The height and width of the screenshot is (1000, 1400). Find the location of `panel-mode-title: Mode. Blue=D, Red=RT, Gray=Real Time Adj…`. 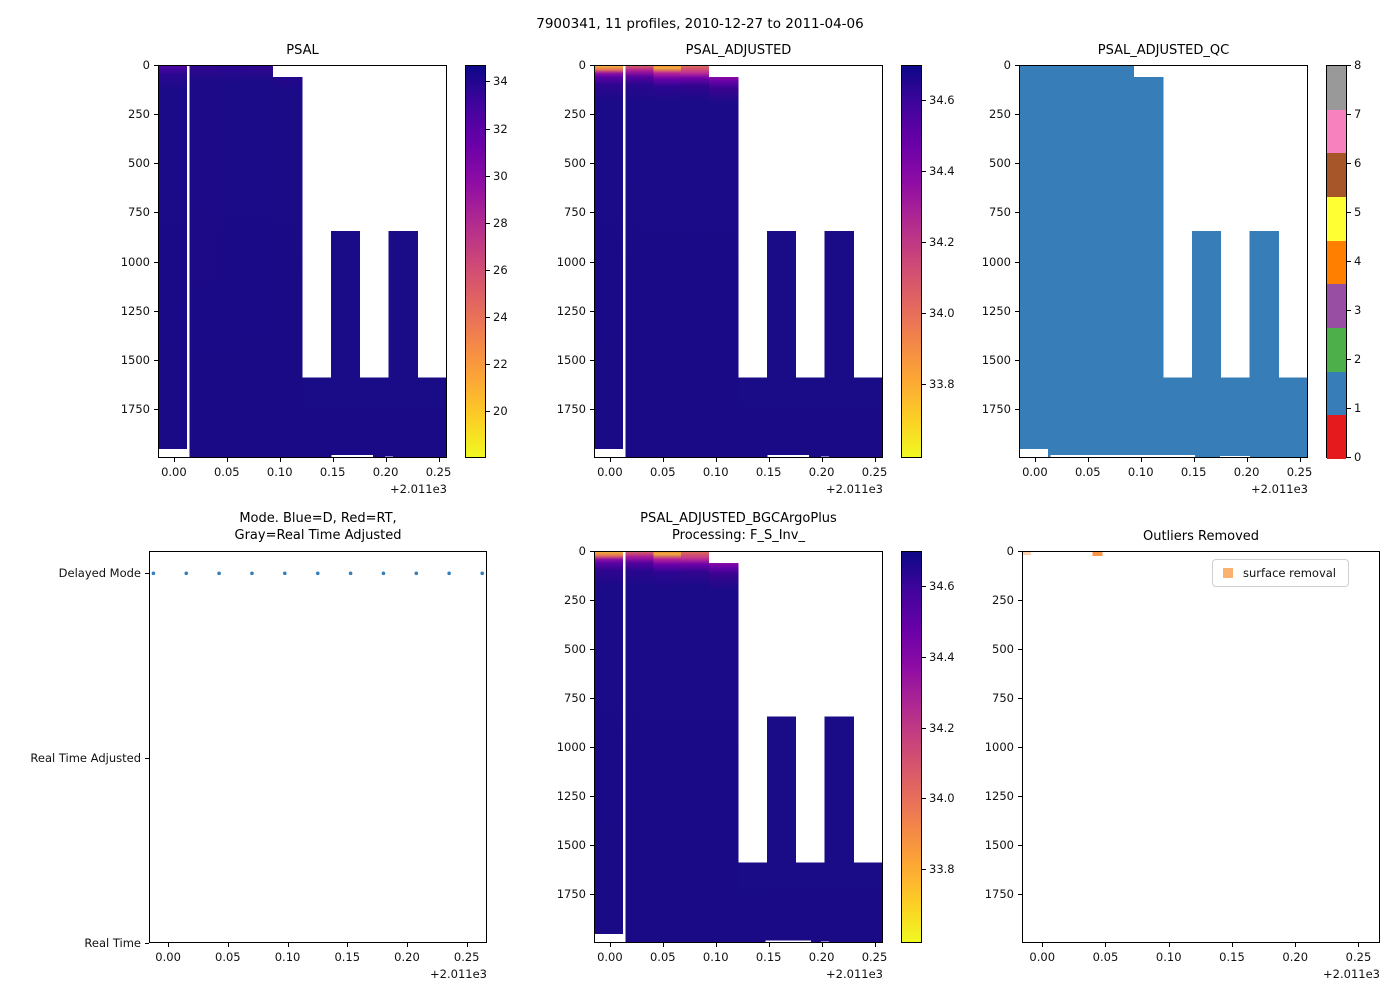

panel-mode-title: Mode. Blue=D, Red=RT, Gray=Real Time Adj… is located at coordinates (318, 527).